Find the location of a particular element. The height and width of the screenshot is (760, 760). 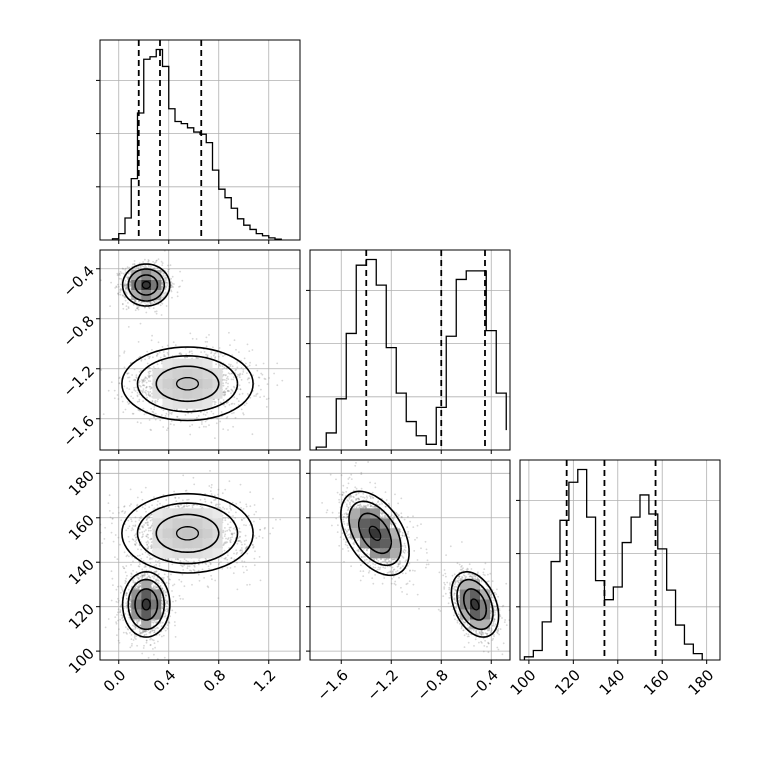

x-tick-label: 180 is located at coordinates (700, 682).